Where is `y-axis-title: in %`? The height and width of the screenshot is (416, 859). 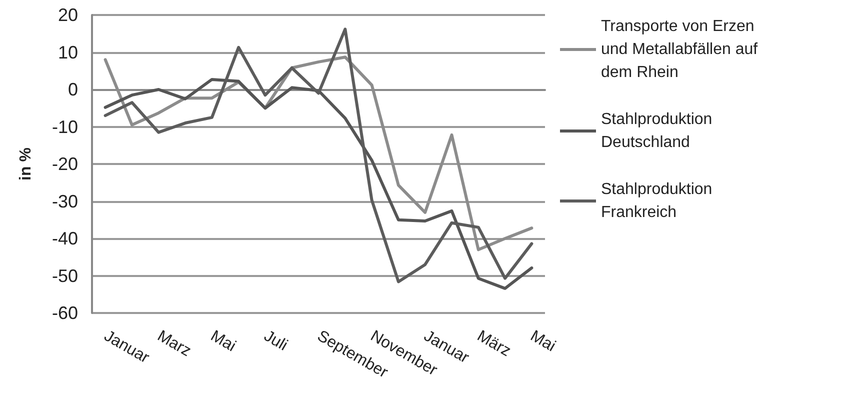
y-axis-title: in % is located at coordinates (26, 164).